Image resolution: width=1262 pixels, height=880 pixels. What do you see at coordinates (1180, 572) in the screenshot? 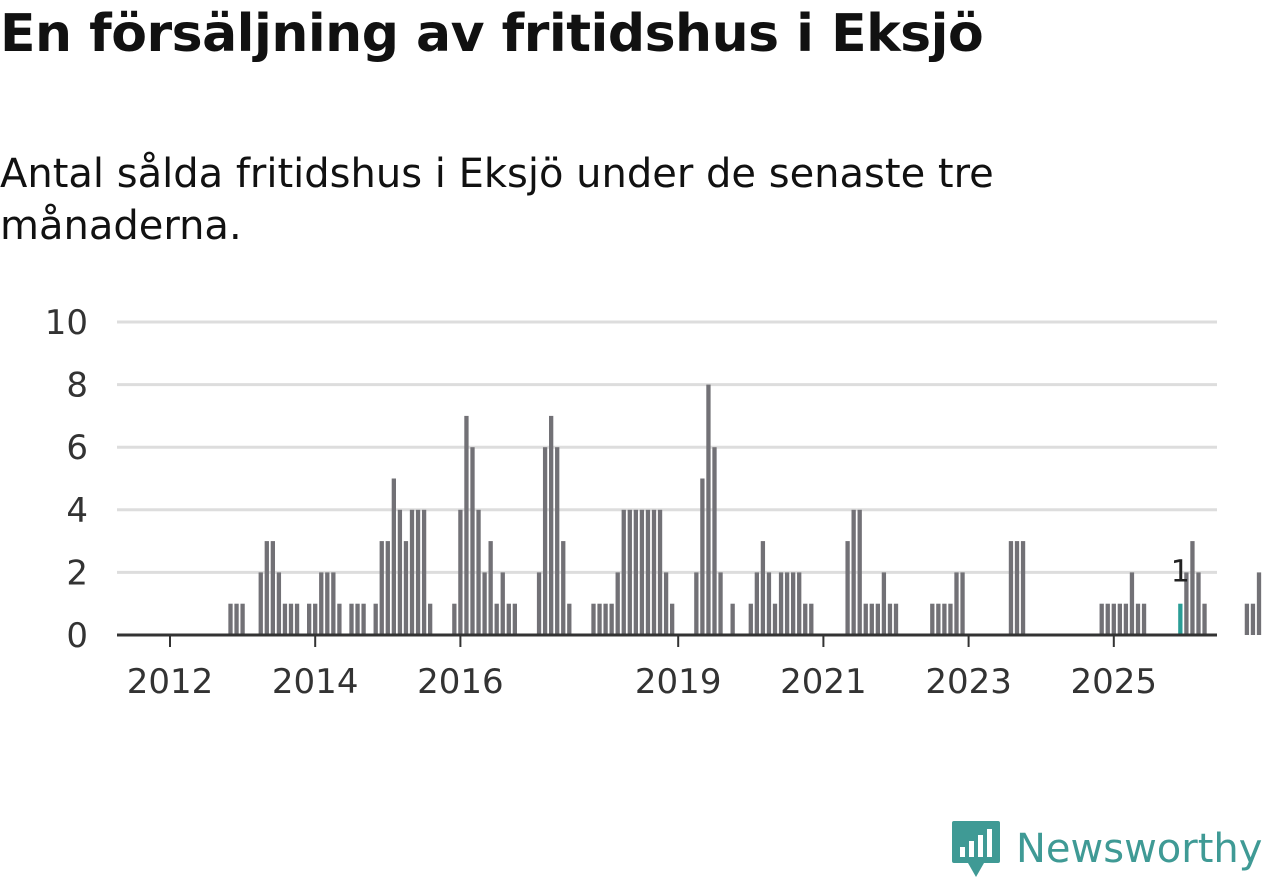
I see `highlight-data-label: 1` at bounding box center [1180, 572].